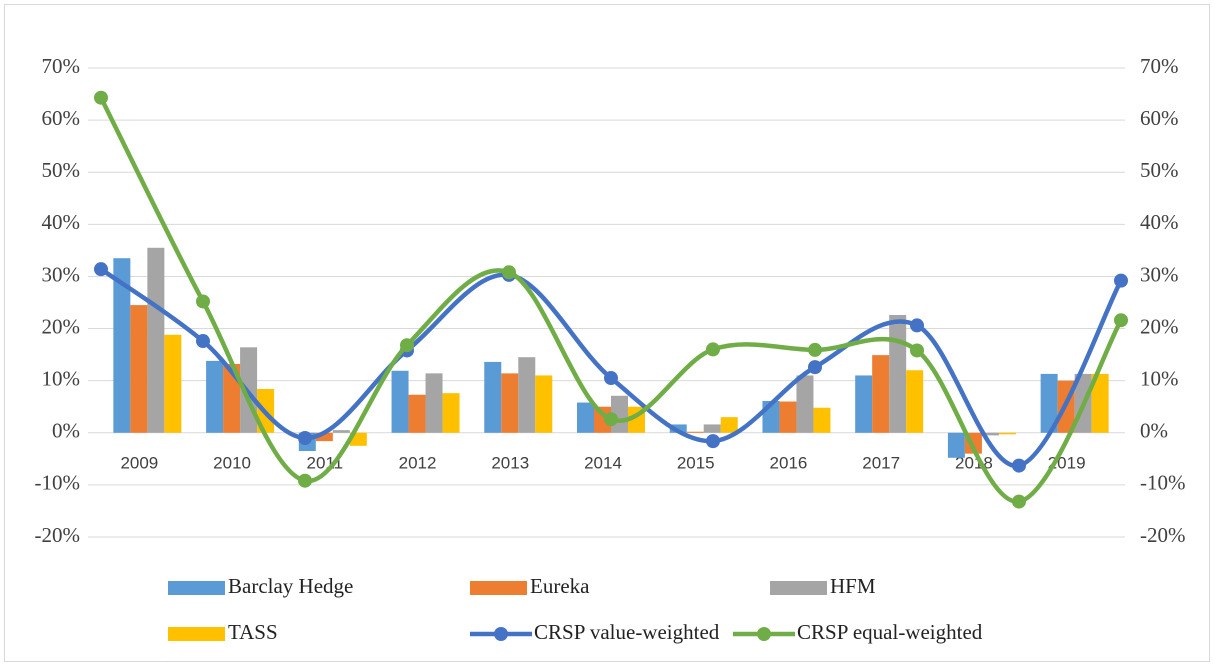  I want to click on legend-label: CRSP value-weighted, so click(627, 632).